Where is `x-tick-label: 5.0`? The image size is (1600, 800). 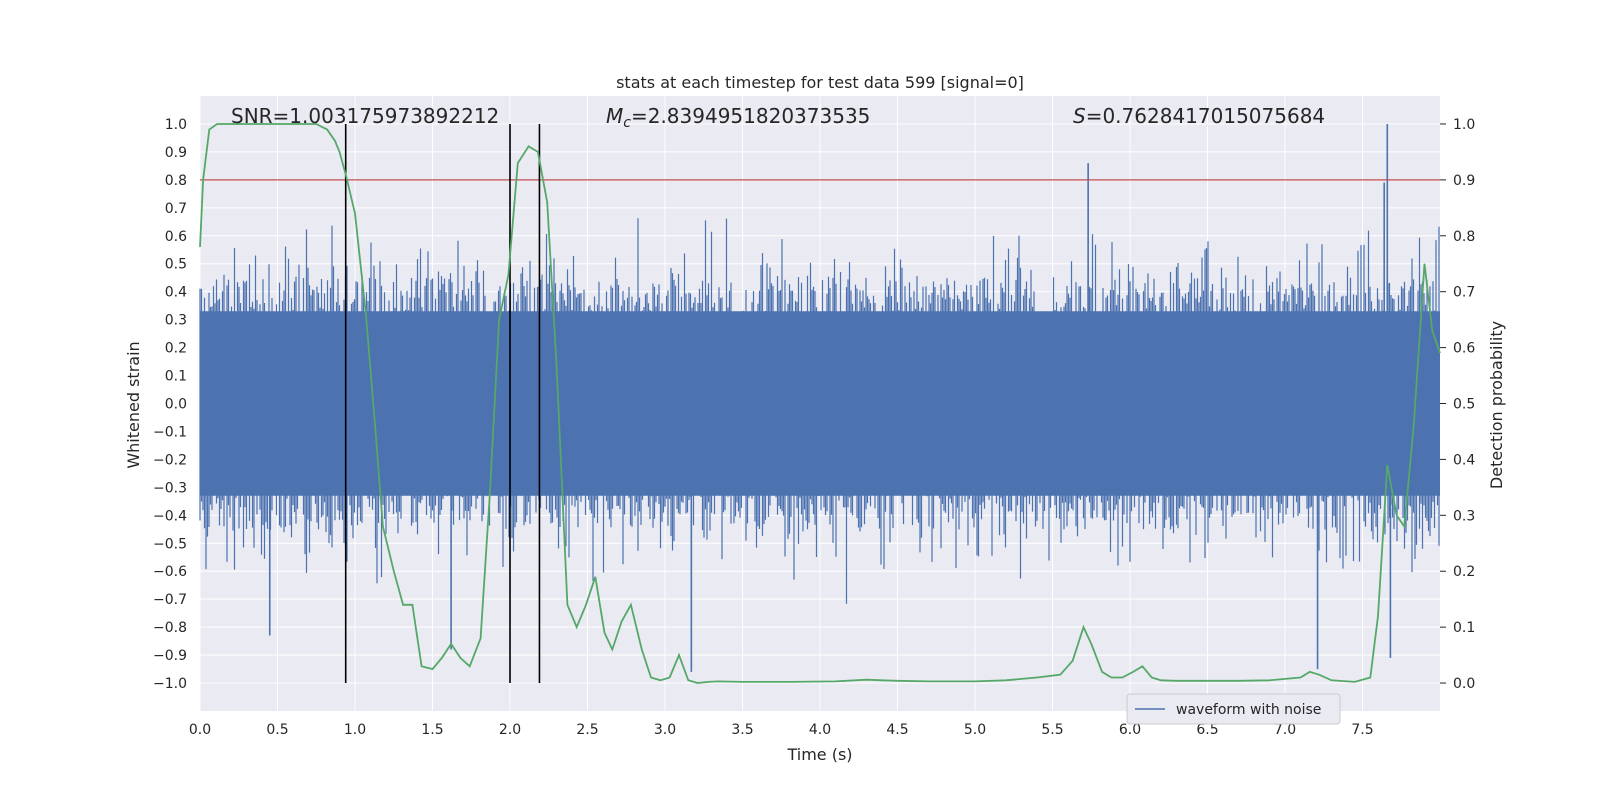
x-tick-label: 5.0 is located at coordinates (975, 730).